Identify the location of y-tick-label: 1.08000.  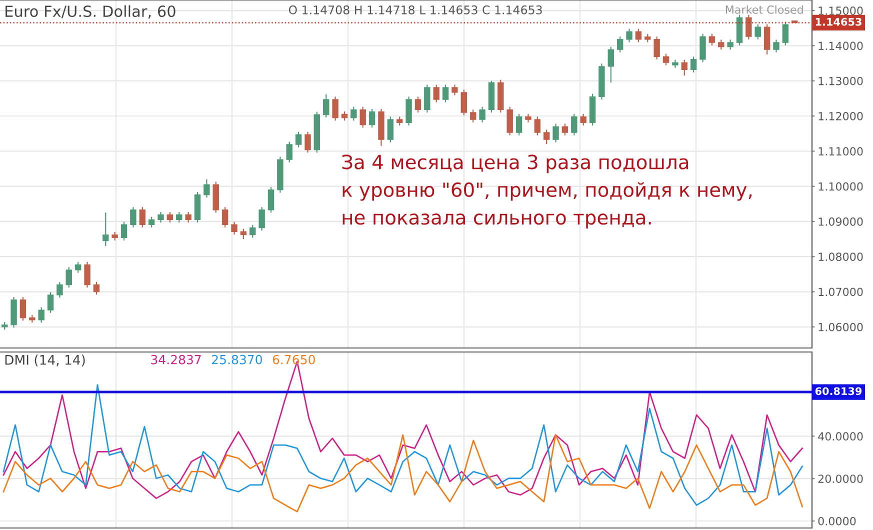
(840, 256).